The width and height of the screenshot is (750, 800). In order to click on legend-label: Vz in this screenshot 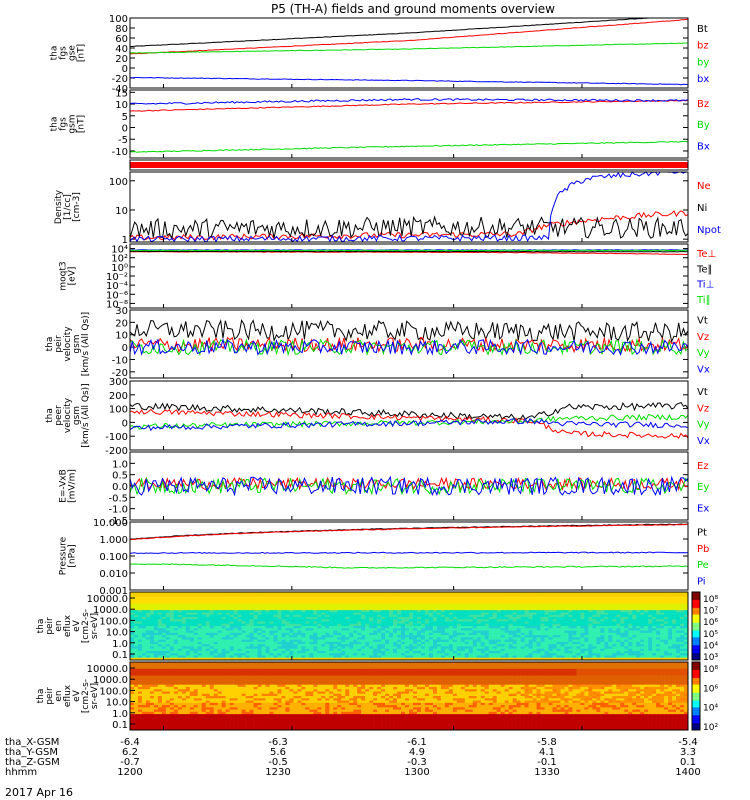, I will do `click(703, 337)`.